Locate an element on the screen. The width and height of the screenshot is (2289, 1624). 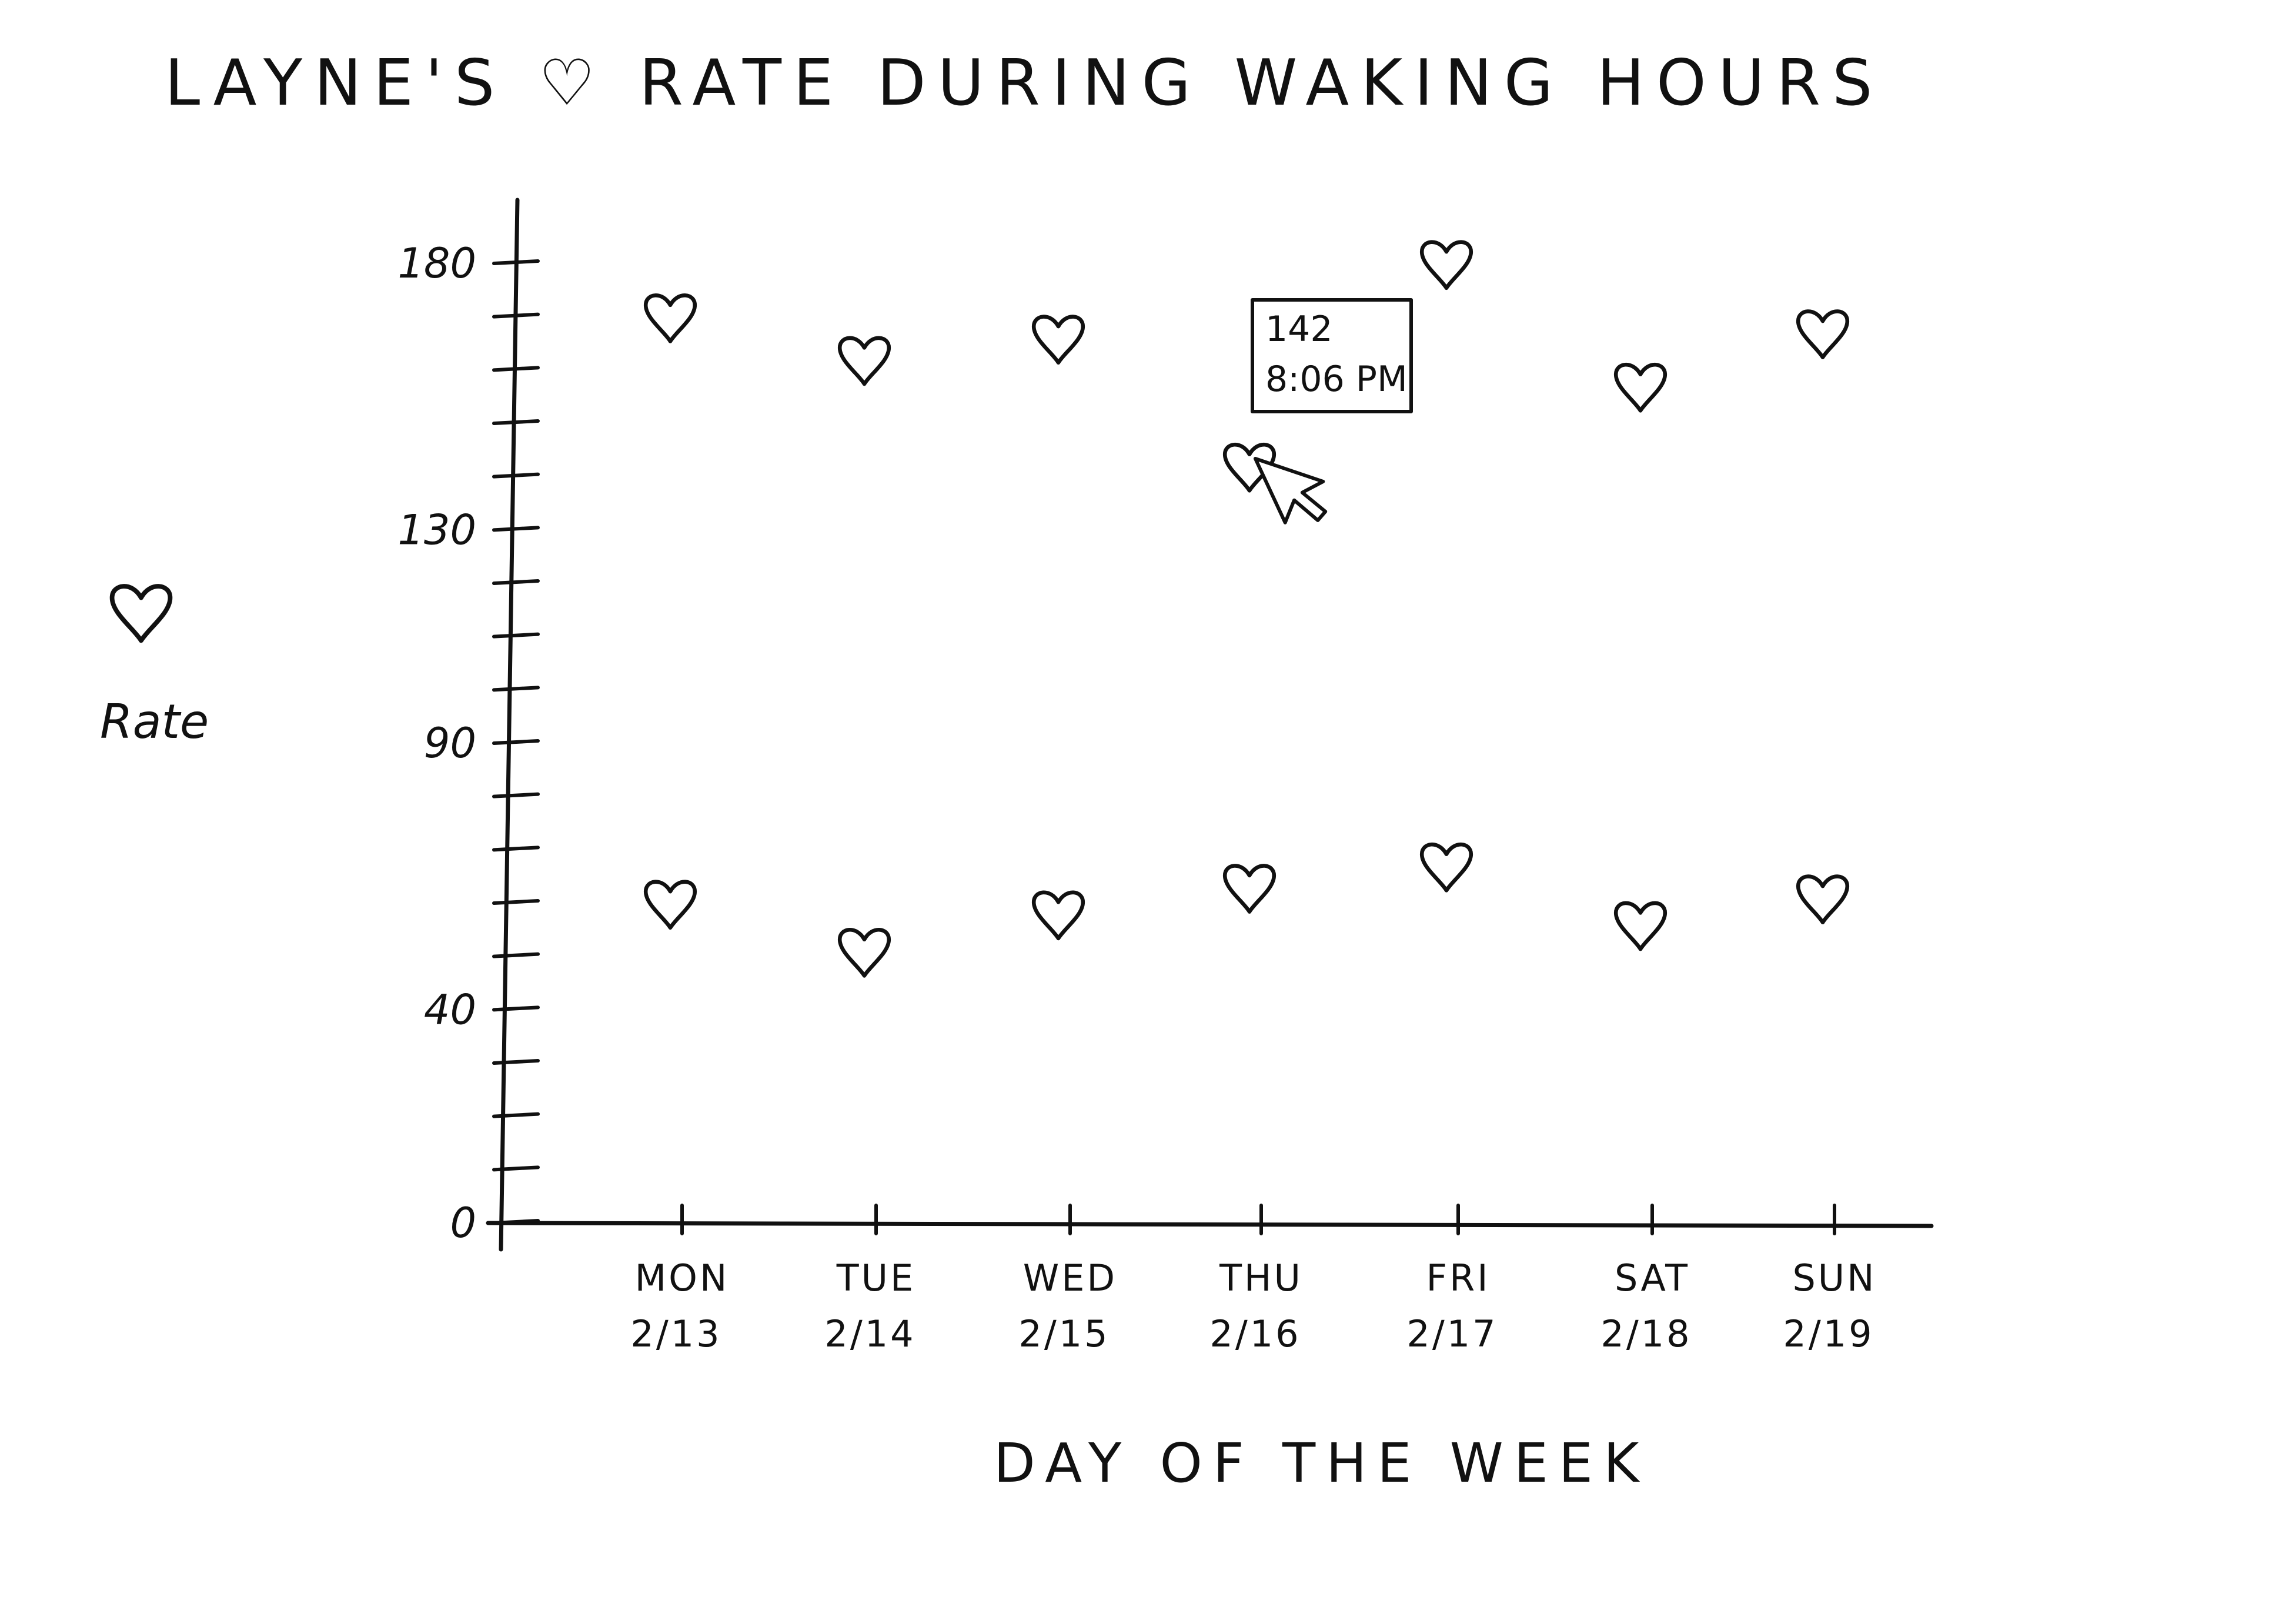
tooltip-time: 8:06 PM is located at coordinates (1336, 380).